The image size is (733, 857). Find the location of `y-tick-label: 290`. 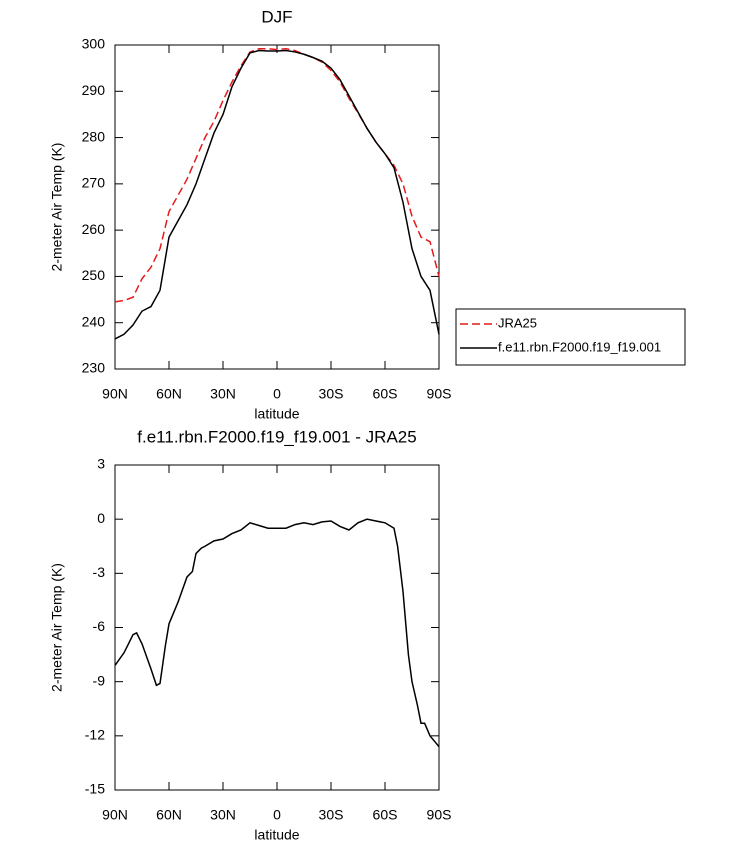

y-tick-label: 290 is located at coordinates (94, 90).